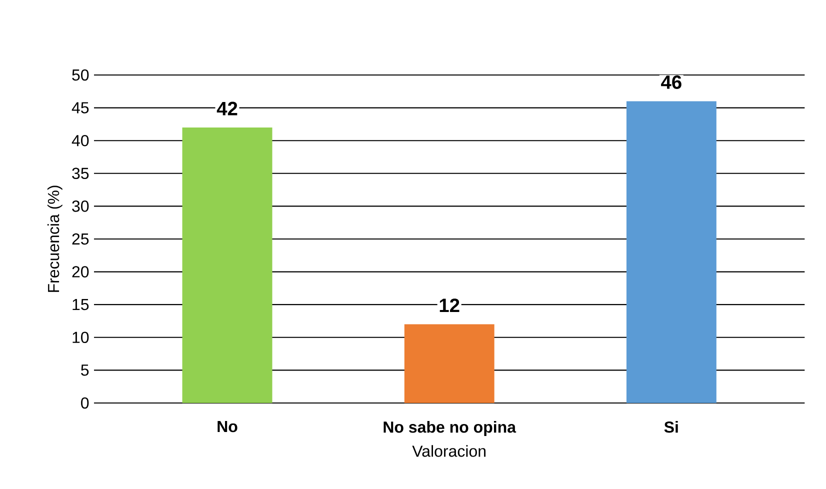 This screenshot has height=489, width=826. What do you see at coordinates (228, 426) in the screenshot?
I see `x-tick-label: No` at bounding box center [228, 426].